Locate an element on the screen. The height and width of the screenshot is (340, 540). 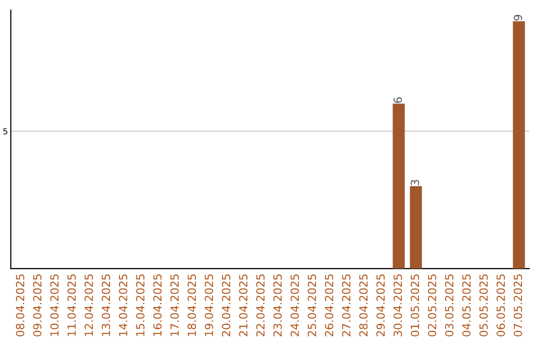
x-tick-label: 24.04.2025 is located at coordinates (294, 305).